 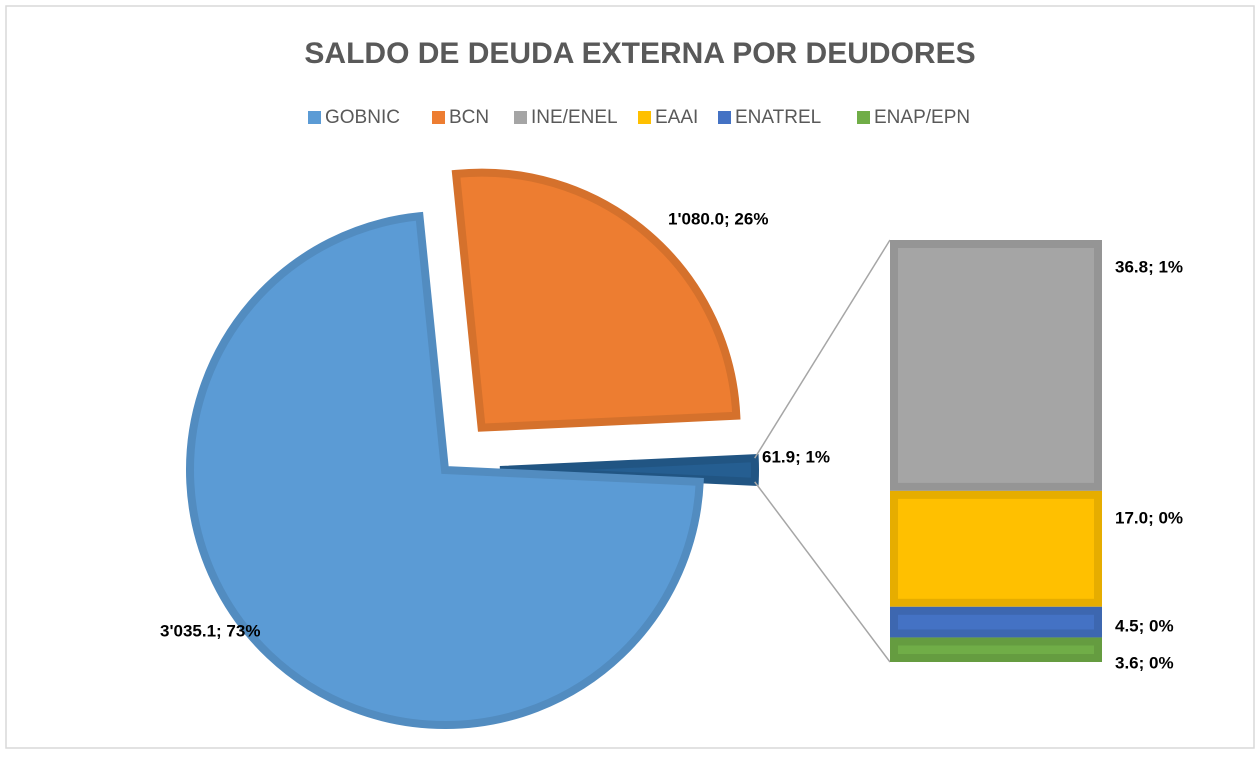 I want to click on legend-label: BCN, so click(x=469, y=117).